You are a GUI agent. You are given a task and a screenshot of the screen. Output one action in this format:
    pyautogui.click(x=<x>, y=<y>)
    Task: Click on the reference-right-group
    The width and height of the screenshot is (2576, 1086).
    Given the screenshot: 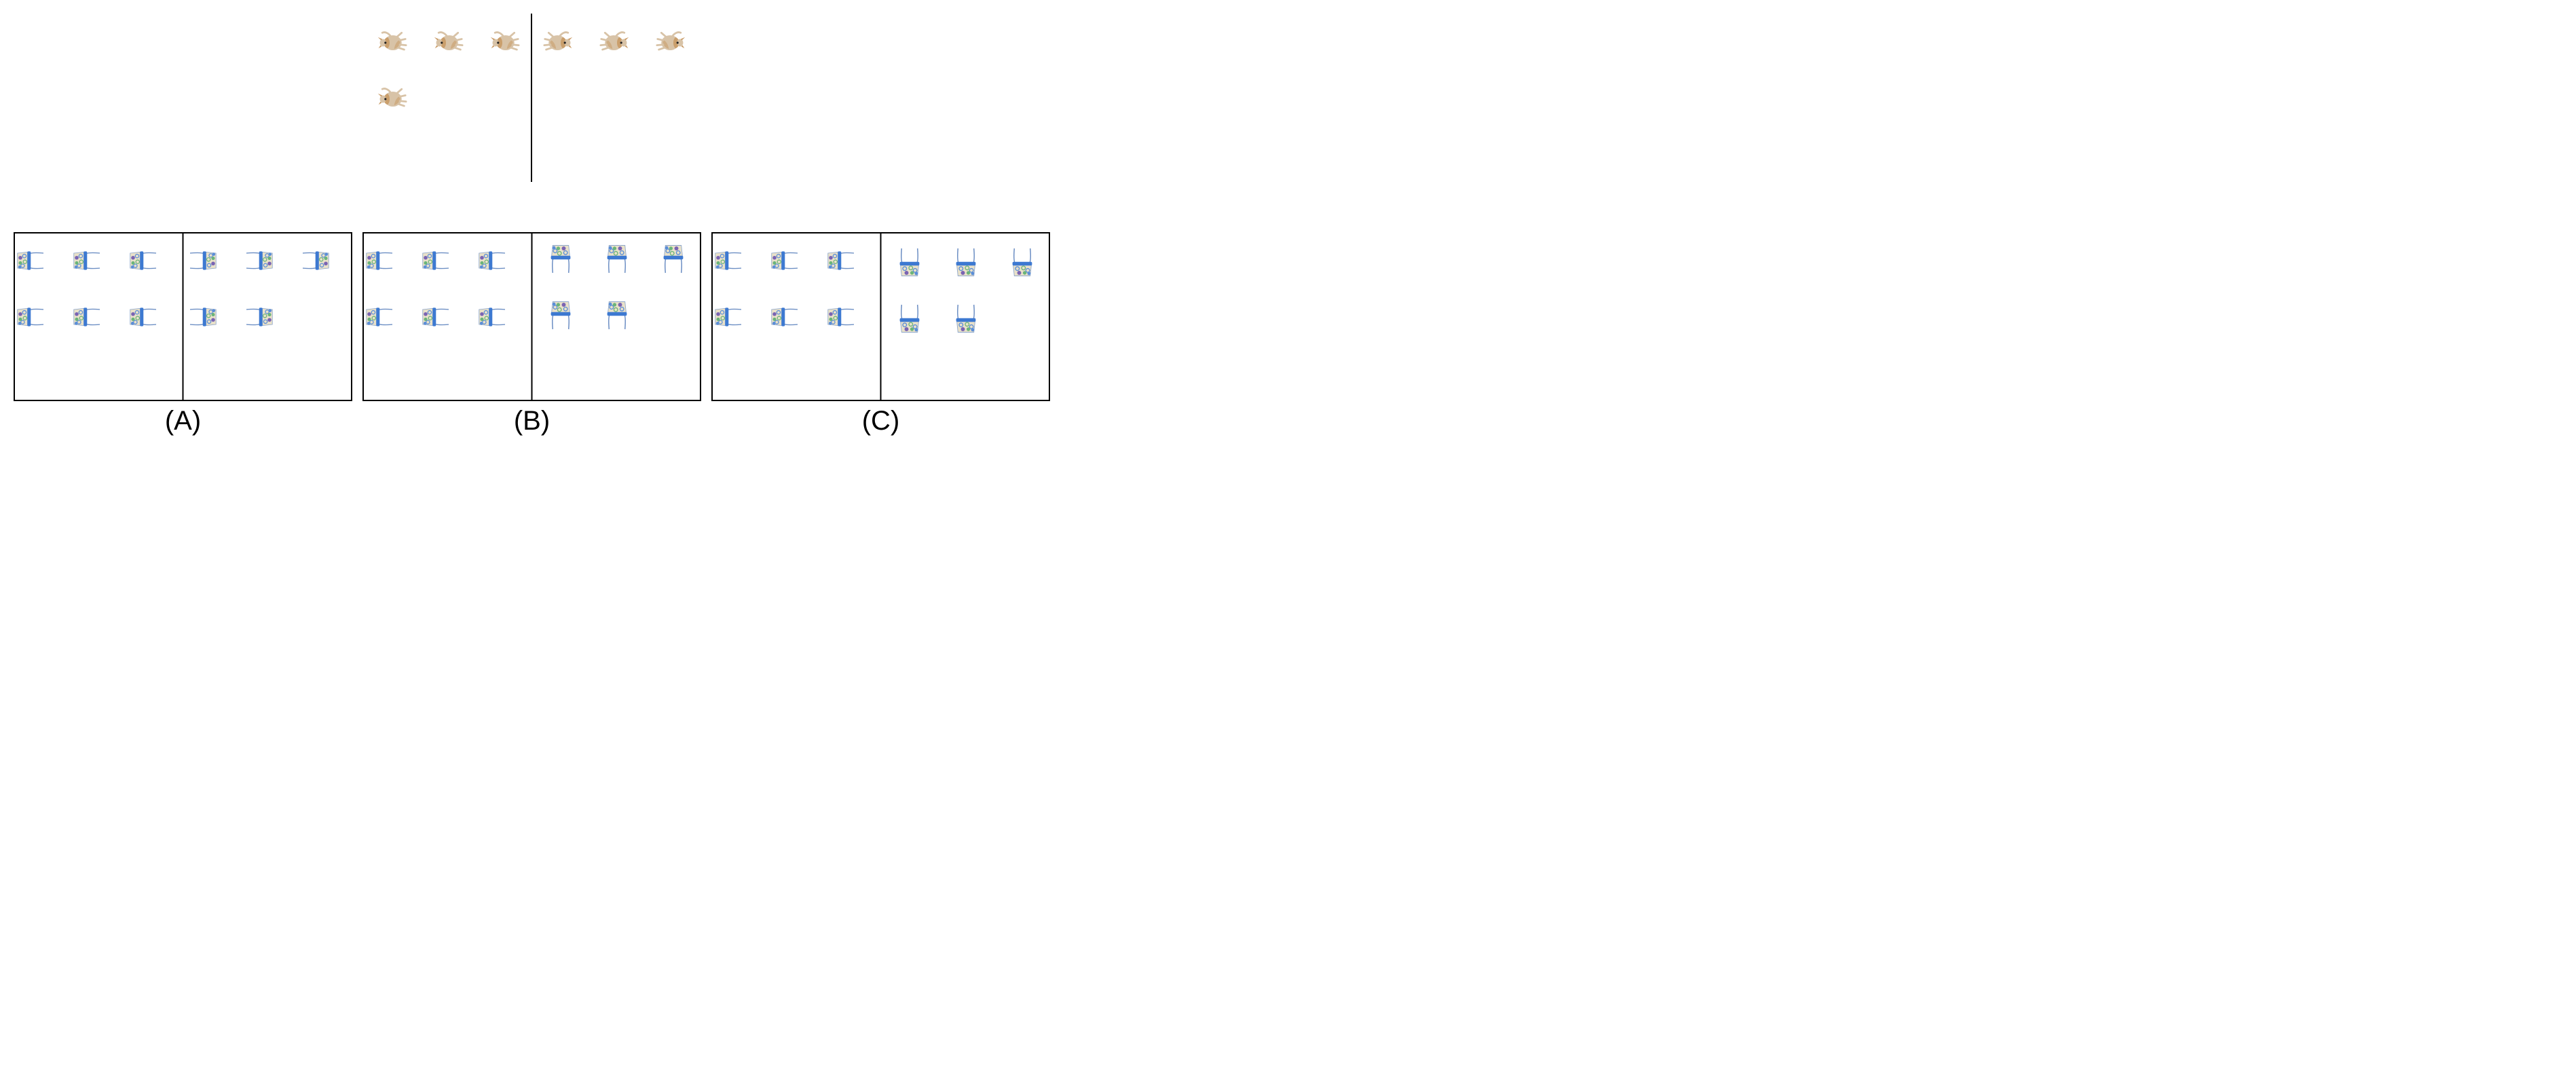 What is the action you would take?
    pyautogui.click(x=615, y=41)
    